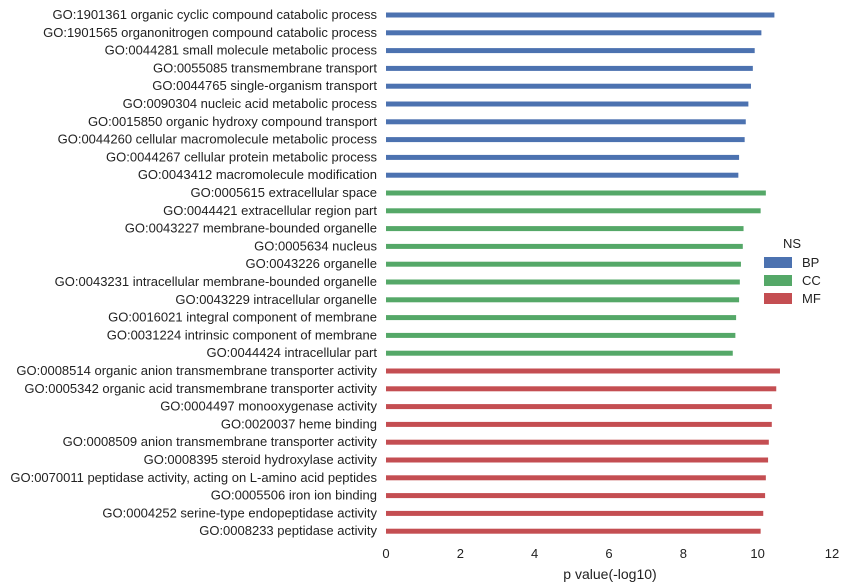 This screenshot has height=587, width=847. I want to click on x-tick-label: 2, so click(460, 553).